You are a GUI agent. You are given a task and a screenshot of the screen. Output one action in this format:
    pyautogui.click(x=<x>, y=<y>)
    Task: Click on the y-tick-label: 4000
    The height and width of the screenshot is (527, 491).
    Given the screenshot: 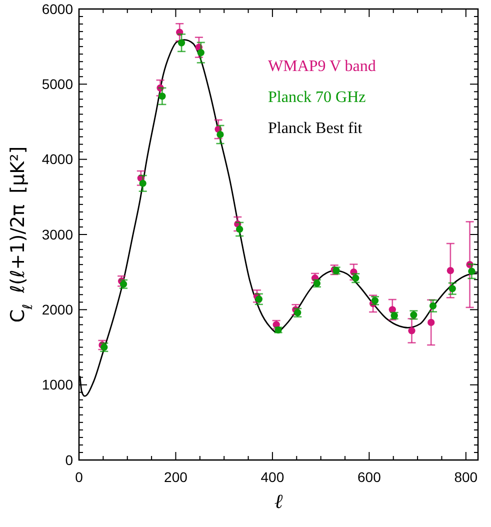 What is the action you would take?
    pyautogui.click(x=58, y=159)
    